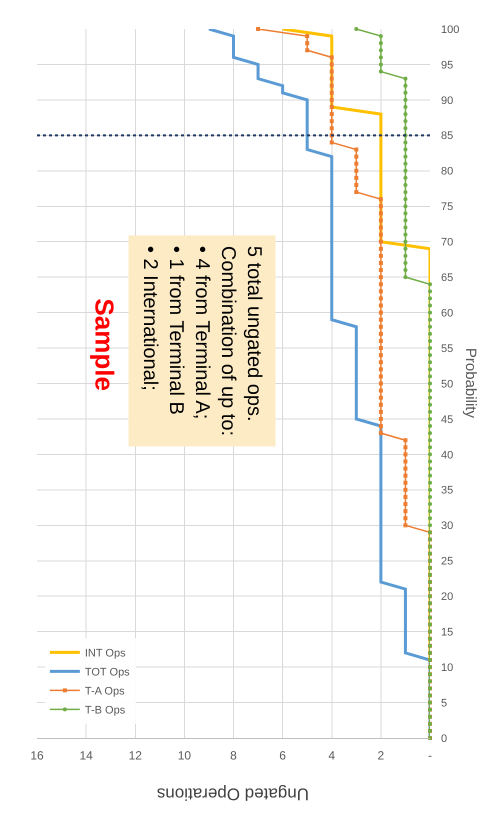  Describe the element at coordinates (447, 278) in the screenshot. I see `y-tick-label: 65` at that location.